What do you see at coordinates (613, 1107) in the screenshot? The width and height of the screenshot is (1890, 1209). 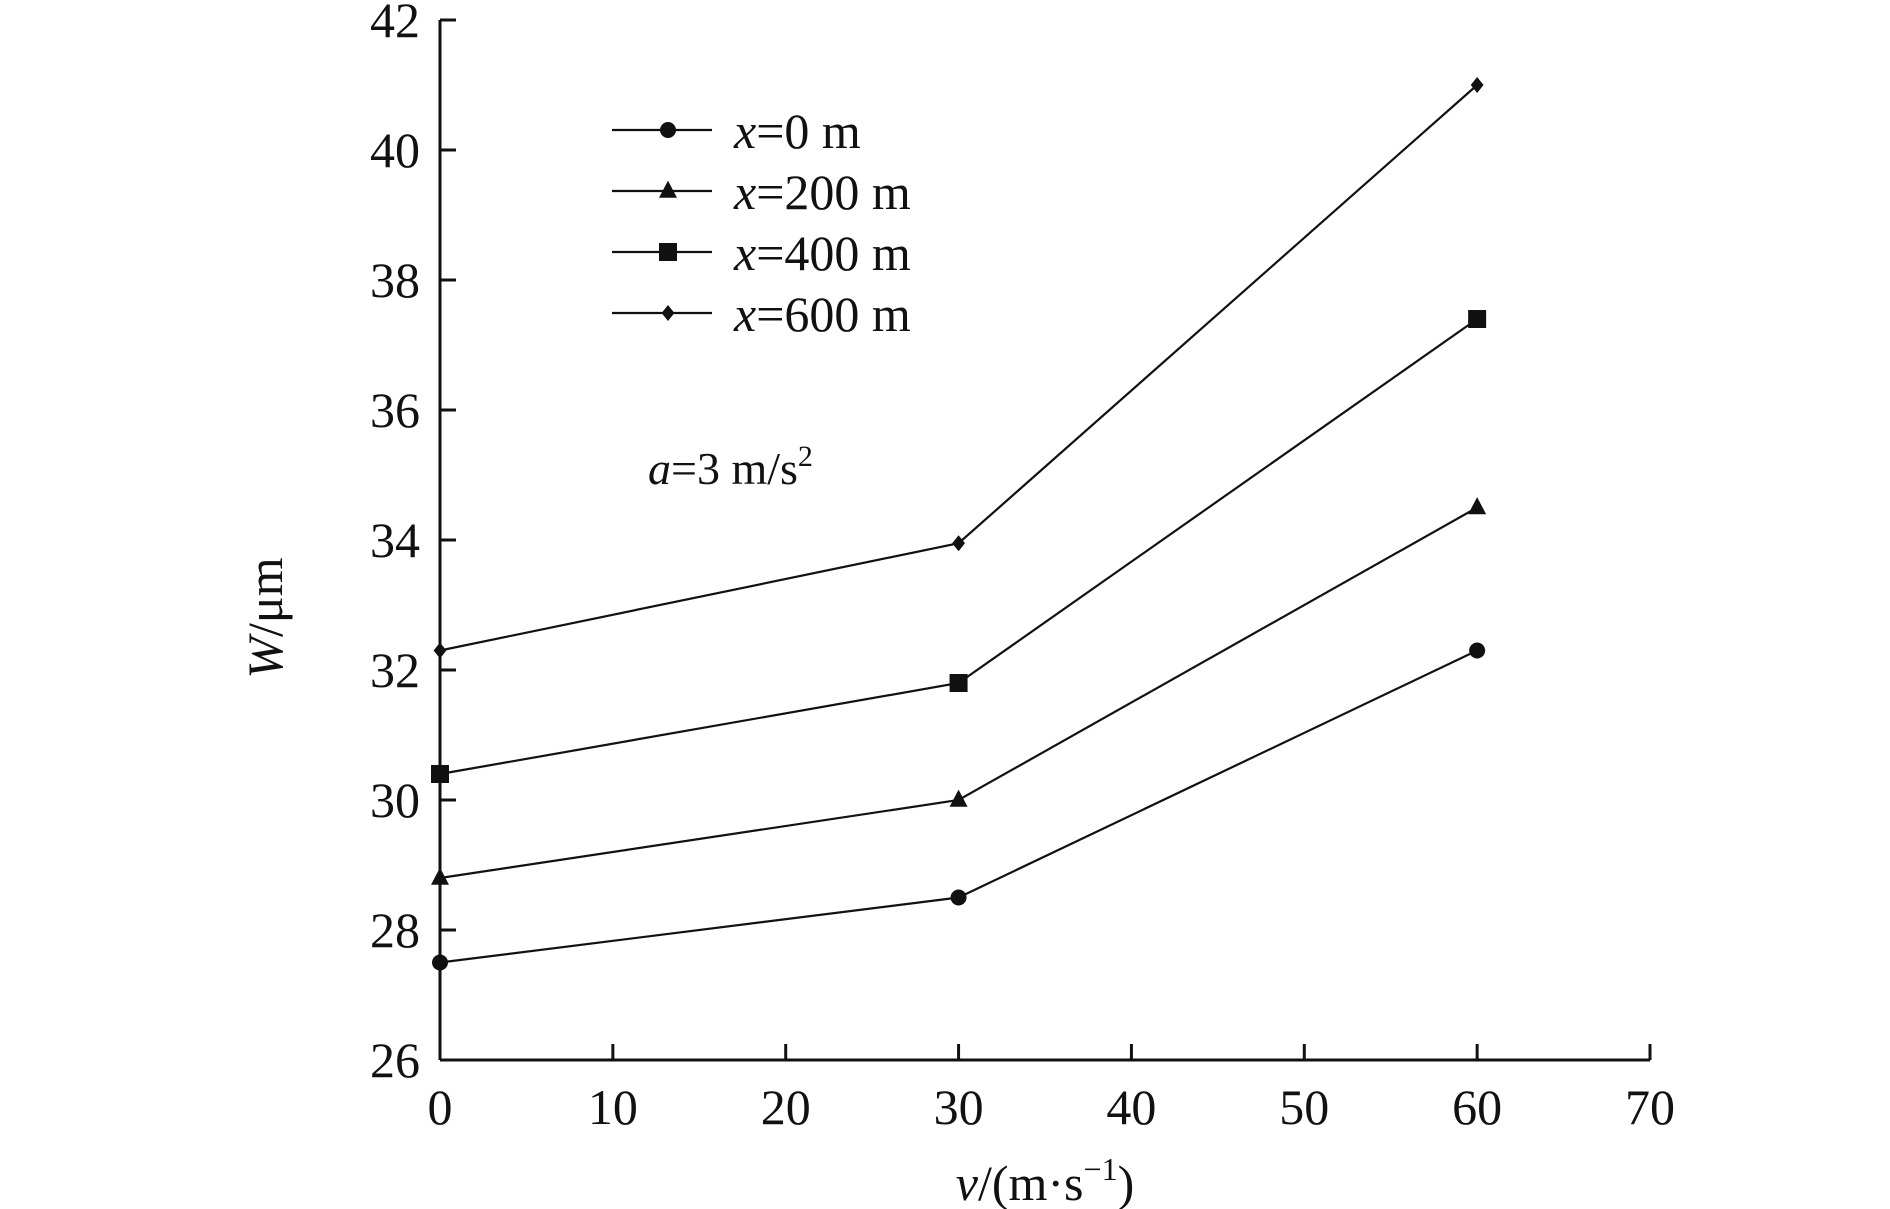 I see `x-tick-label: 10` at bounding box center [613, 1107].